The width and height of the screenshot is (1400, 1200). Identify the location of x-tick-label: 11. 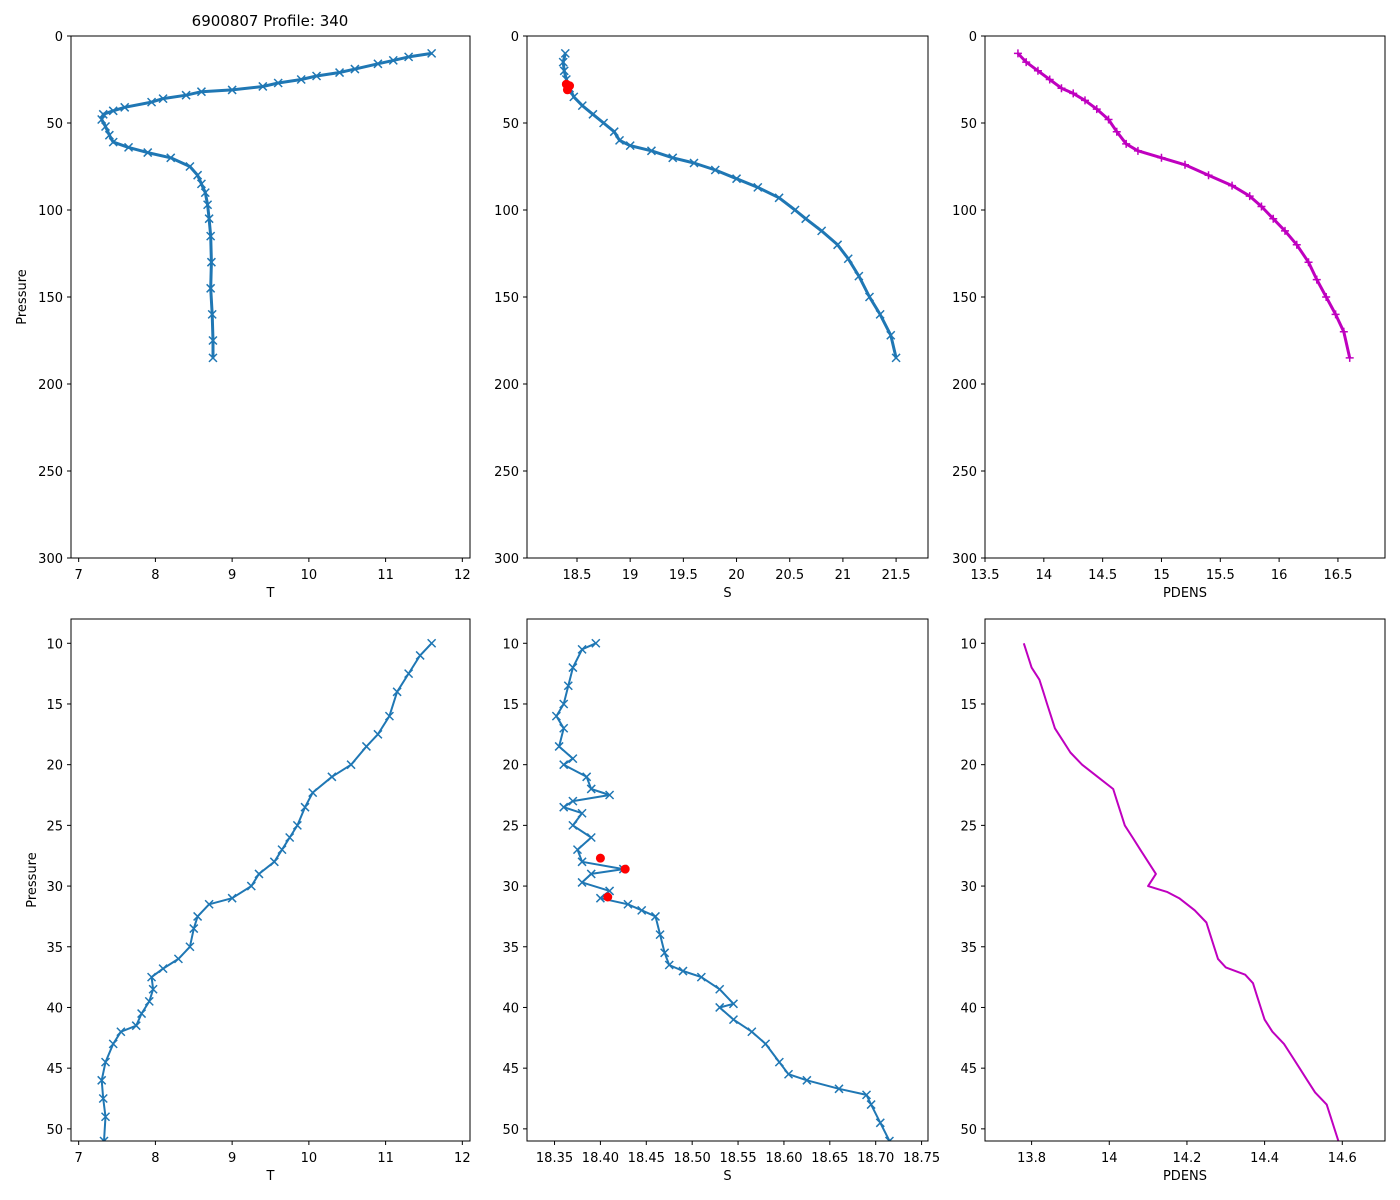
(385, 575).